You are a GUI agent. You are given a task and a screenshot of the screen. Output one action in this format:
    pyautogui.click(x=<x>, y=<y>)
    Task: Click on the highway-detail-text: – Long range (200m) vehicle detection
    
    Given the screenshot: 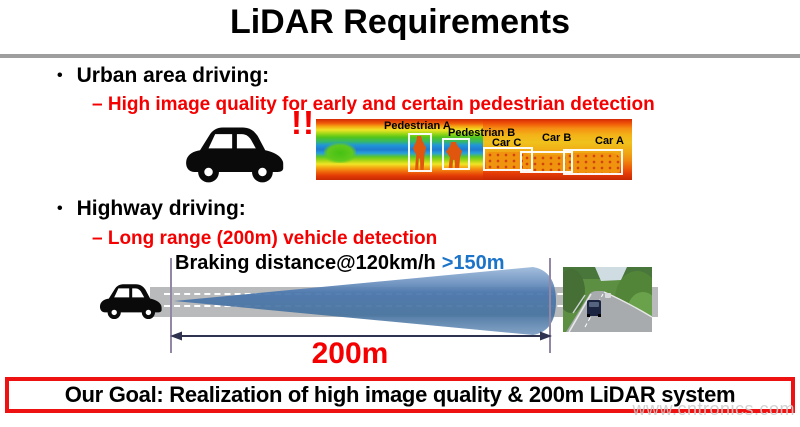 What is the action you would take?
    pyautogui.click(x=265, y=238)
    